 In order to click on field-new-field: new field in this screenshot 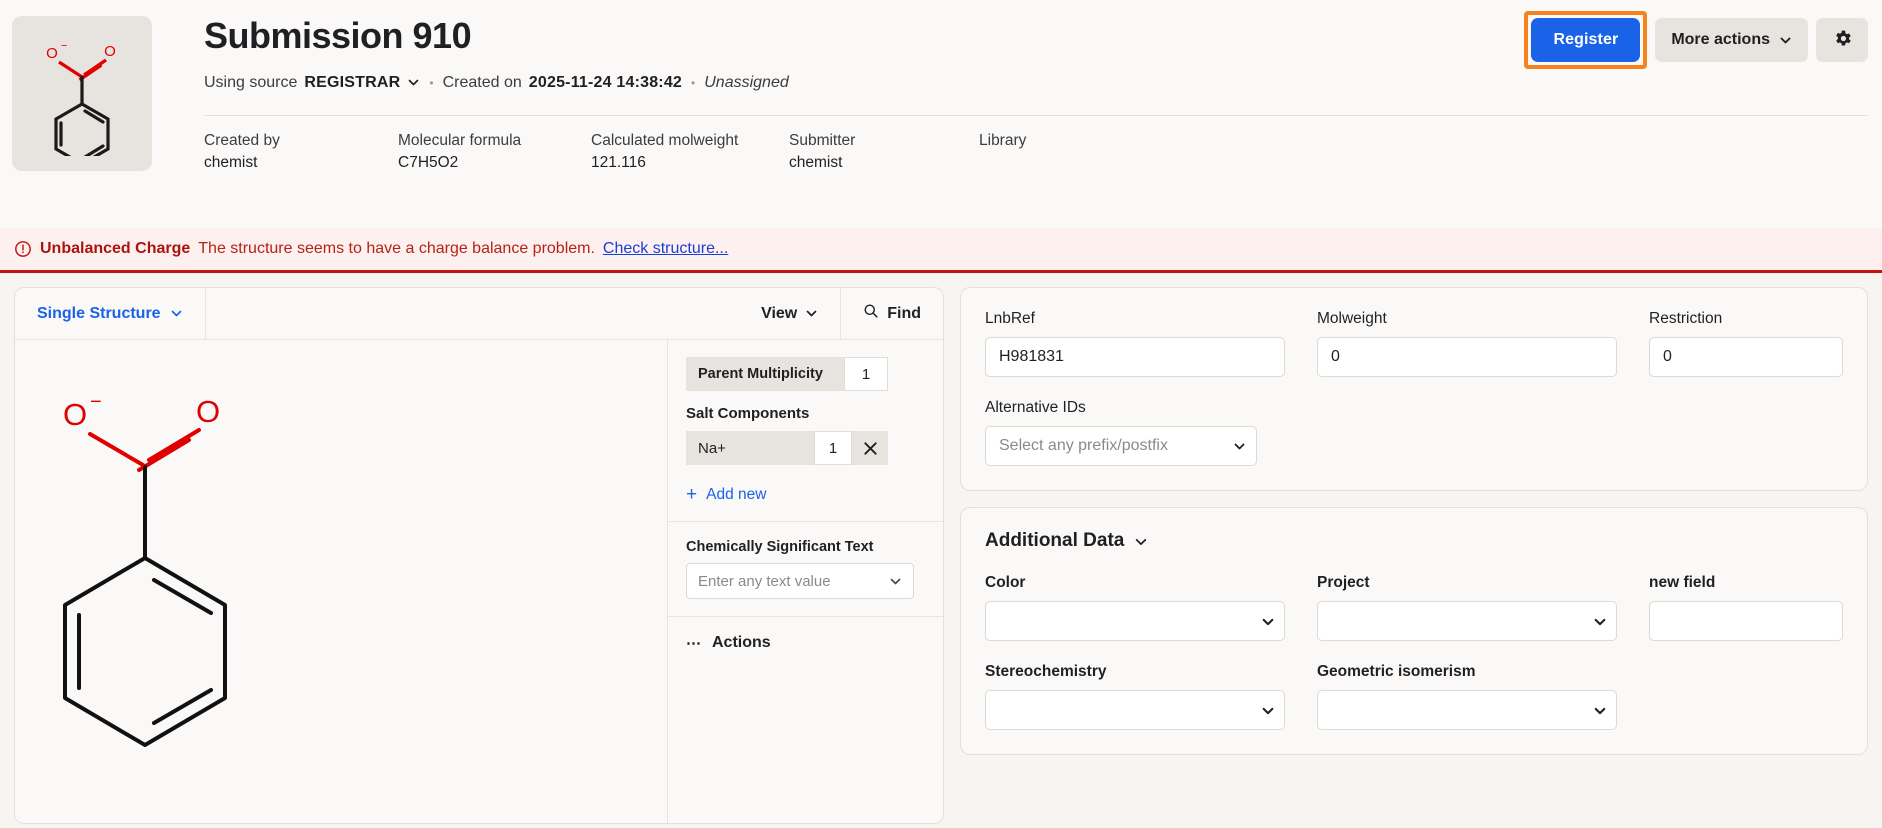, I will do `click(1746, 607)`.